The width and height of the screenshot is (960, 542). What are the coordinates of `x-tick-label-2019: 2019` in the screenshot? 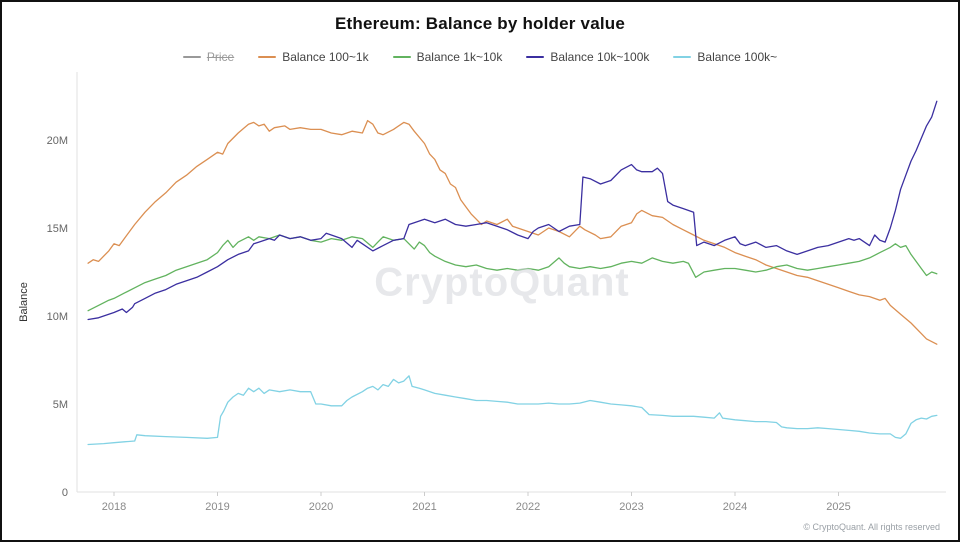 It's located at (217, 507).